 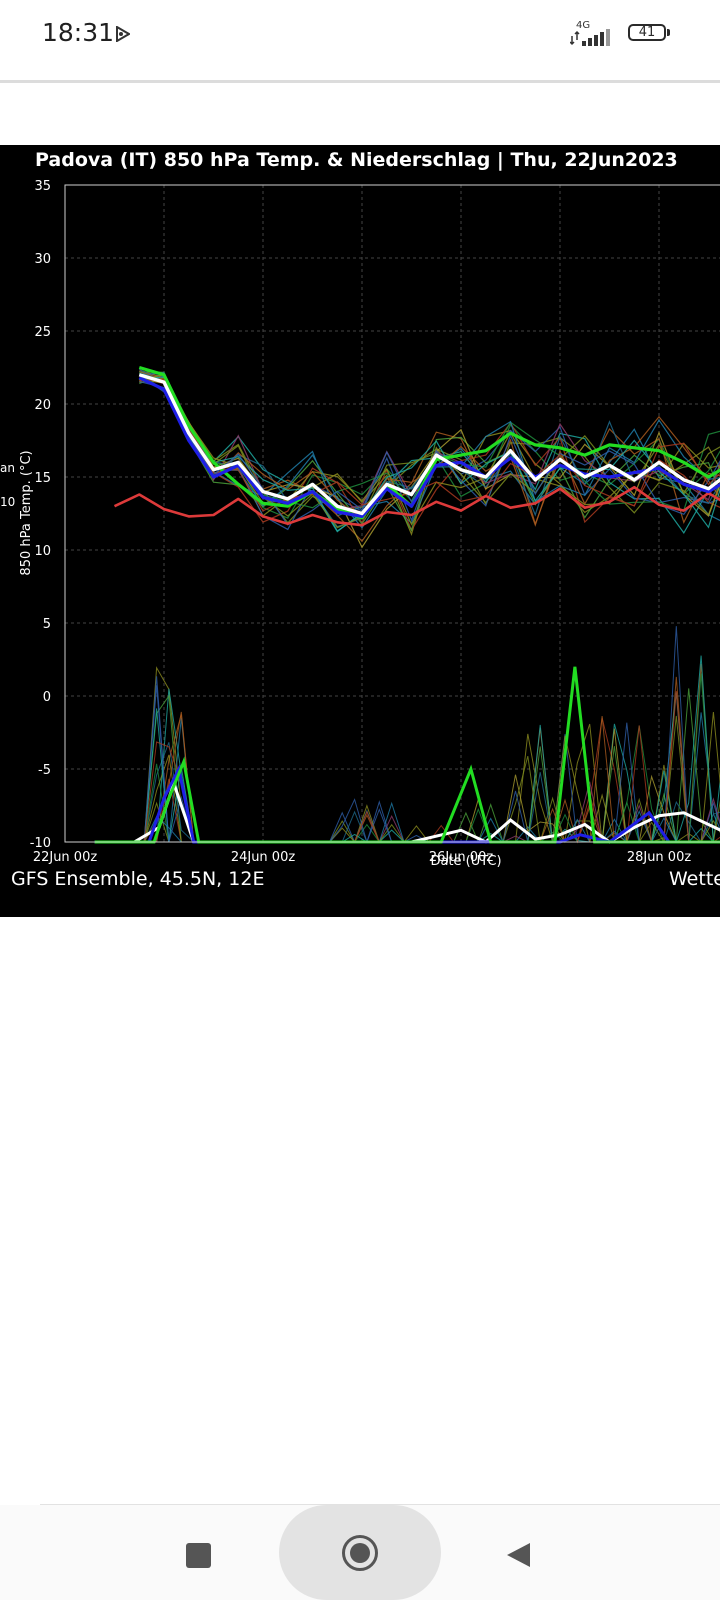 What do you see at coordinates (590, 37) in the screenshot?
I see `signal-icon` at bounding box center [590, 37].